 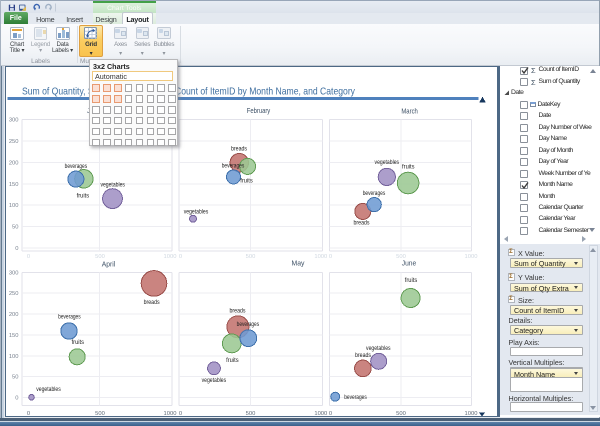 I want to click on svg-text: June, so click(x=409, y=263).